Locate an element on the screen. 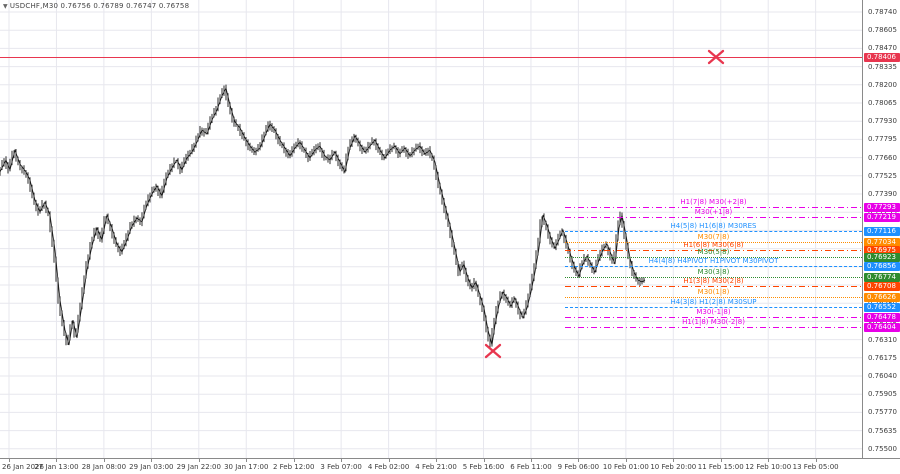 This screenshot has width=900, height=474. pivot-level-label: H4(4|8) H4PIVOT H1PIVOT M30PIVOT is located at coordinates (713, 261).